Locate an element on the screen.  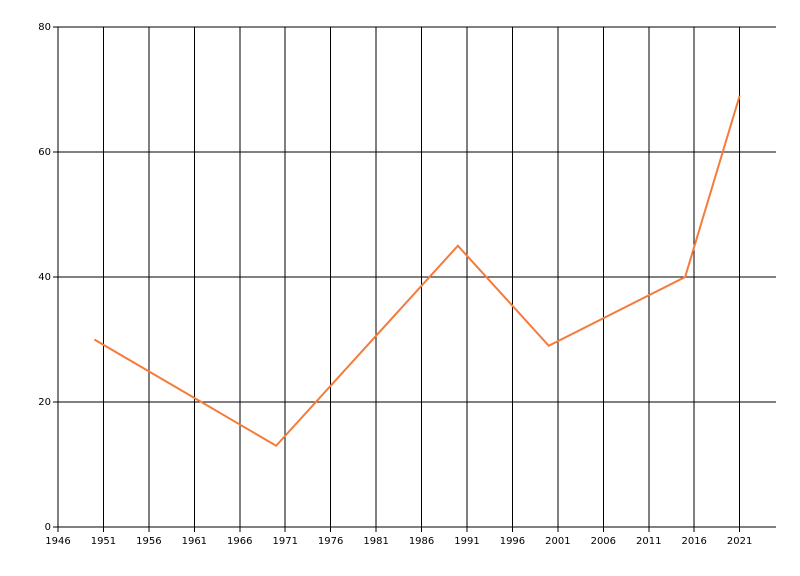
x-tick-label: 1946 is located at coordinates (57, 541).